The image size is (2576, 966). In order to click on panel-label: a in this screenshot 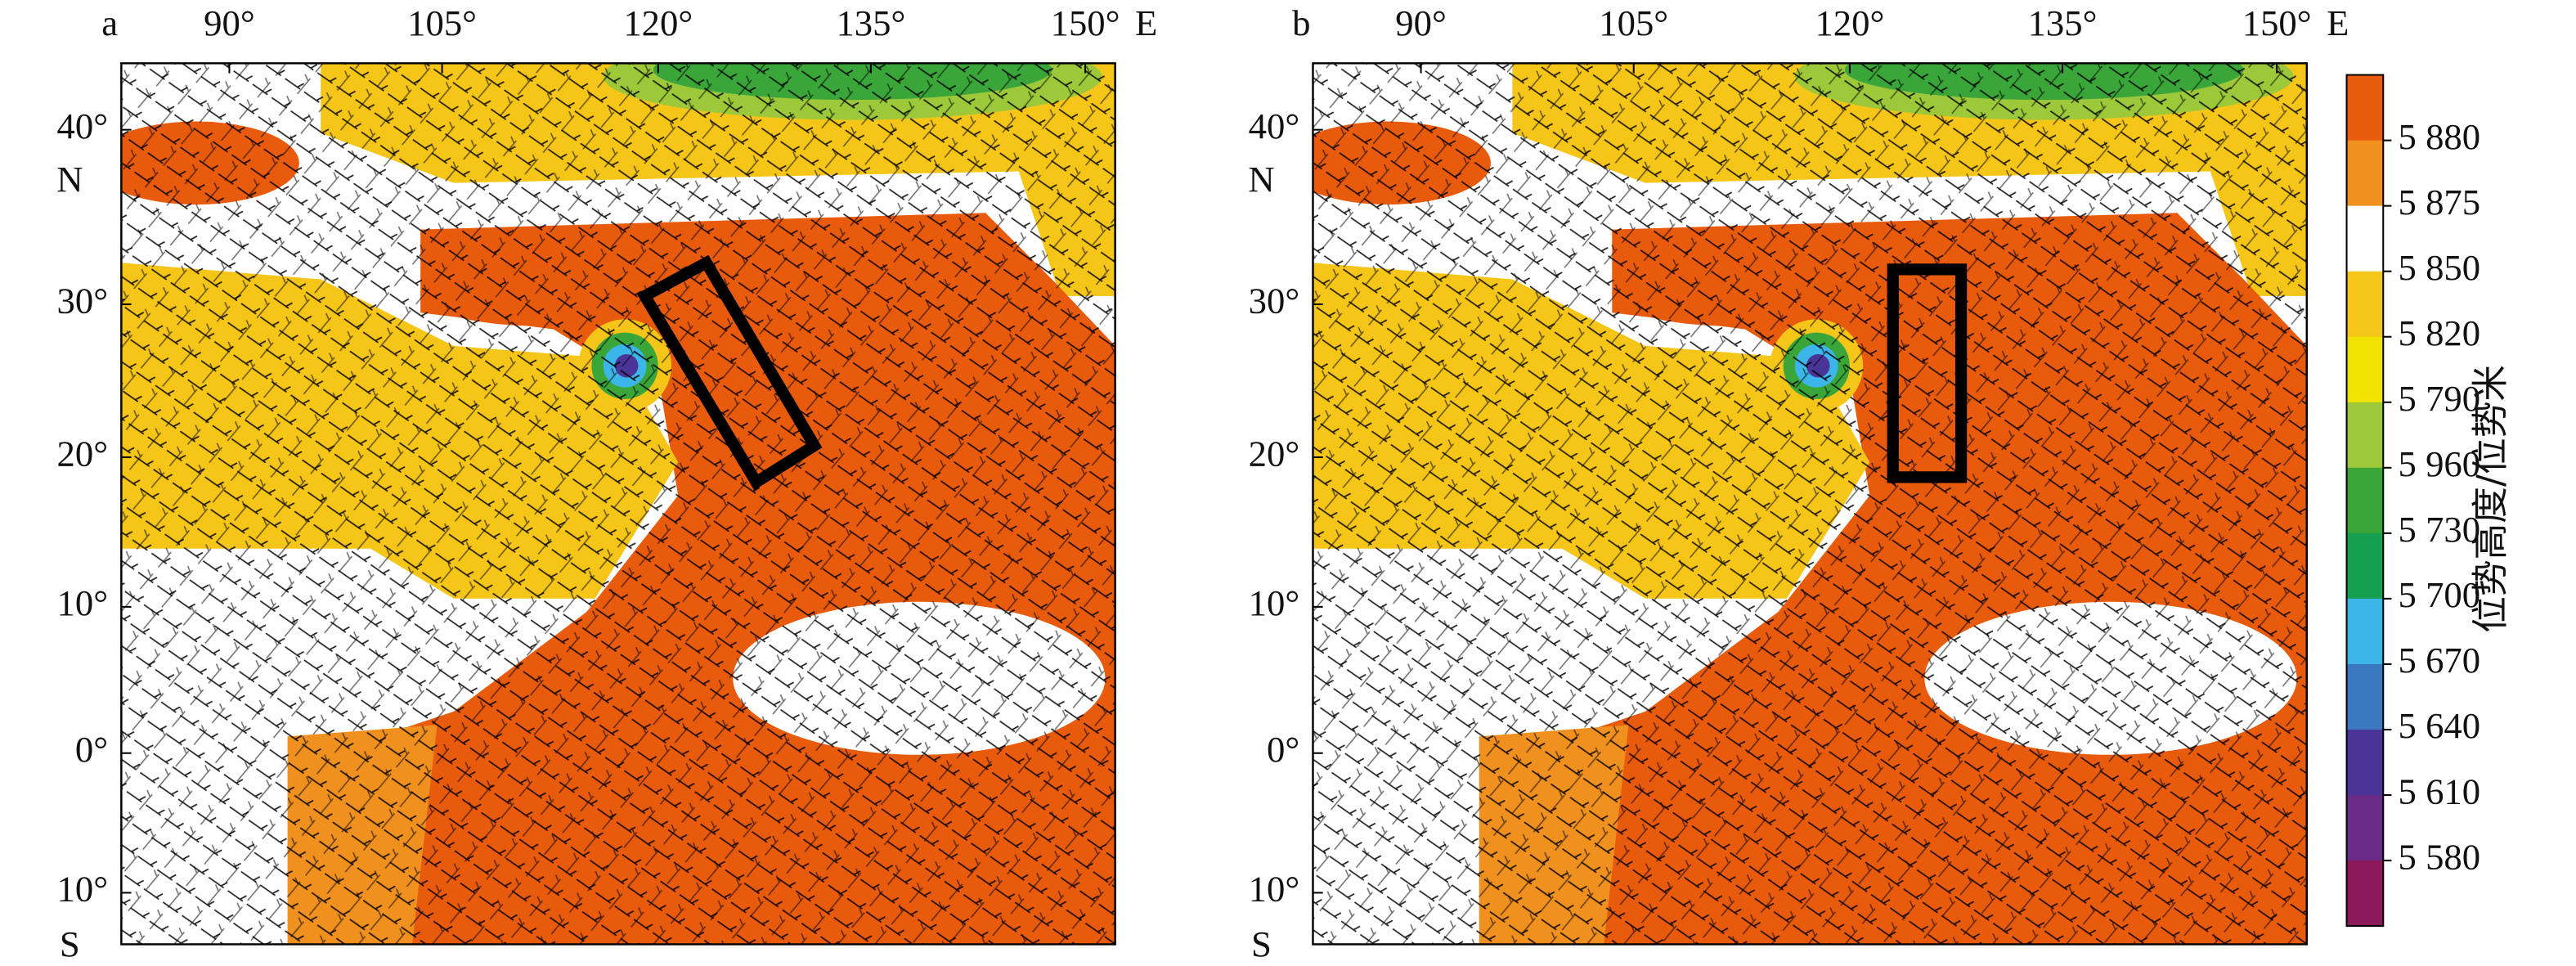, I will do `click(109, 23)`.